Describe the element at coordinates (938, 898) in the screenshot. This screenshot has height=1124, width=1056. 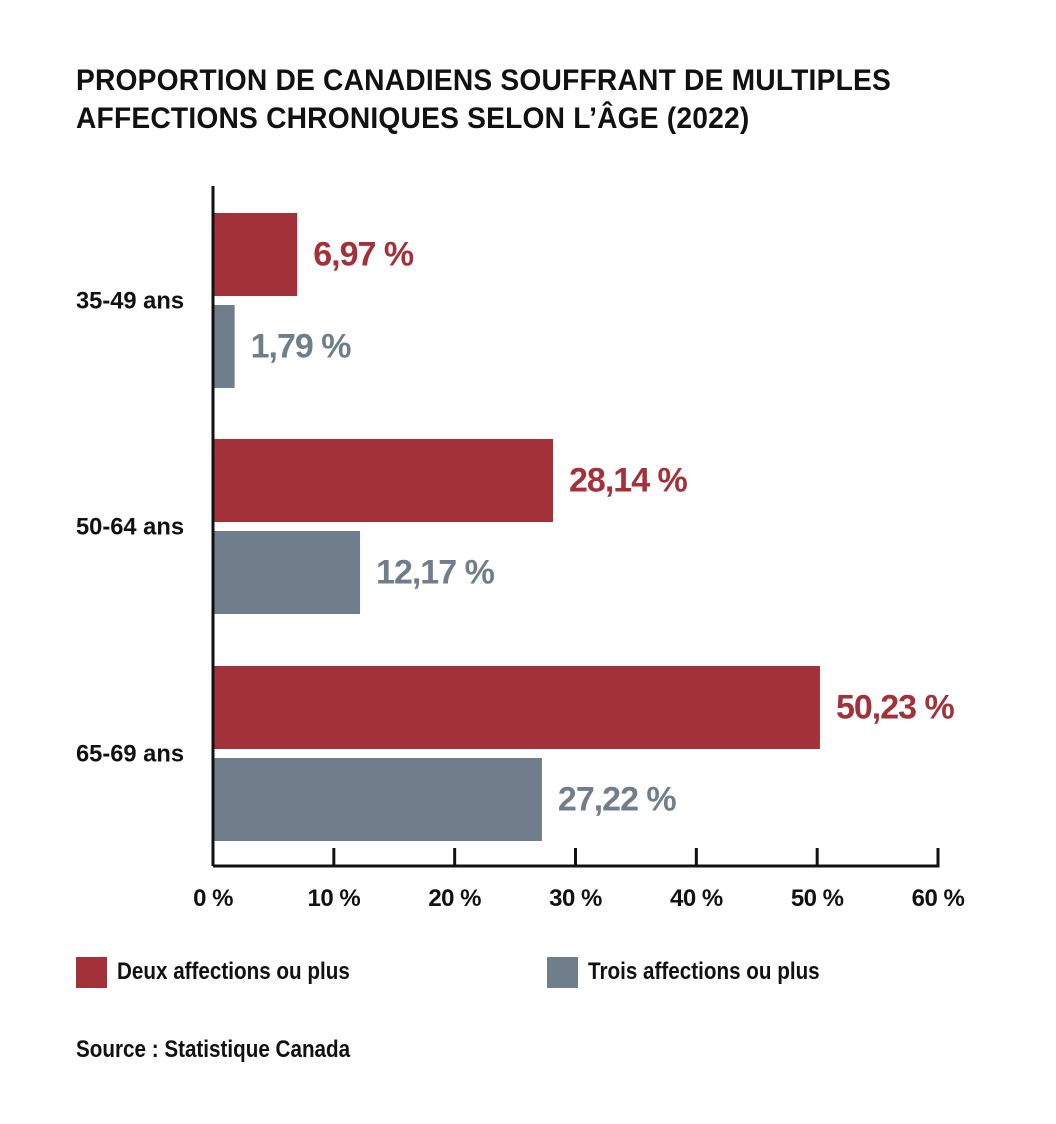
I see `x-tick-label-6: 60 %` at that location.